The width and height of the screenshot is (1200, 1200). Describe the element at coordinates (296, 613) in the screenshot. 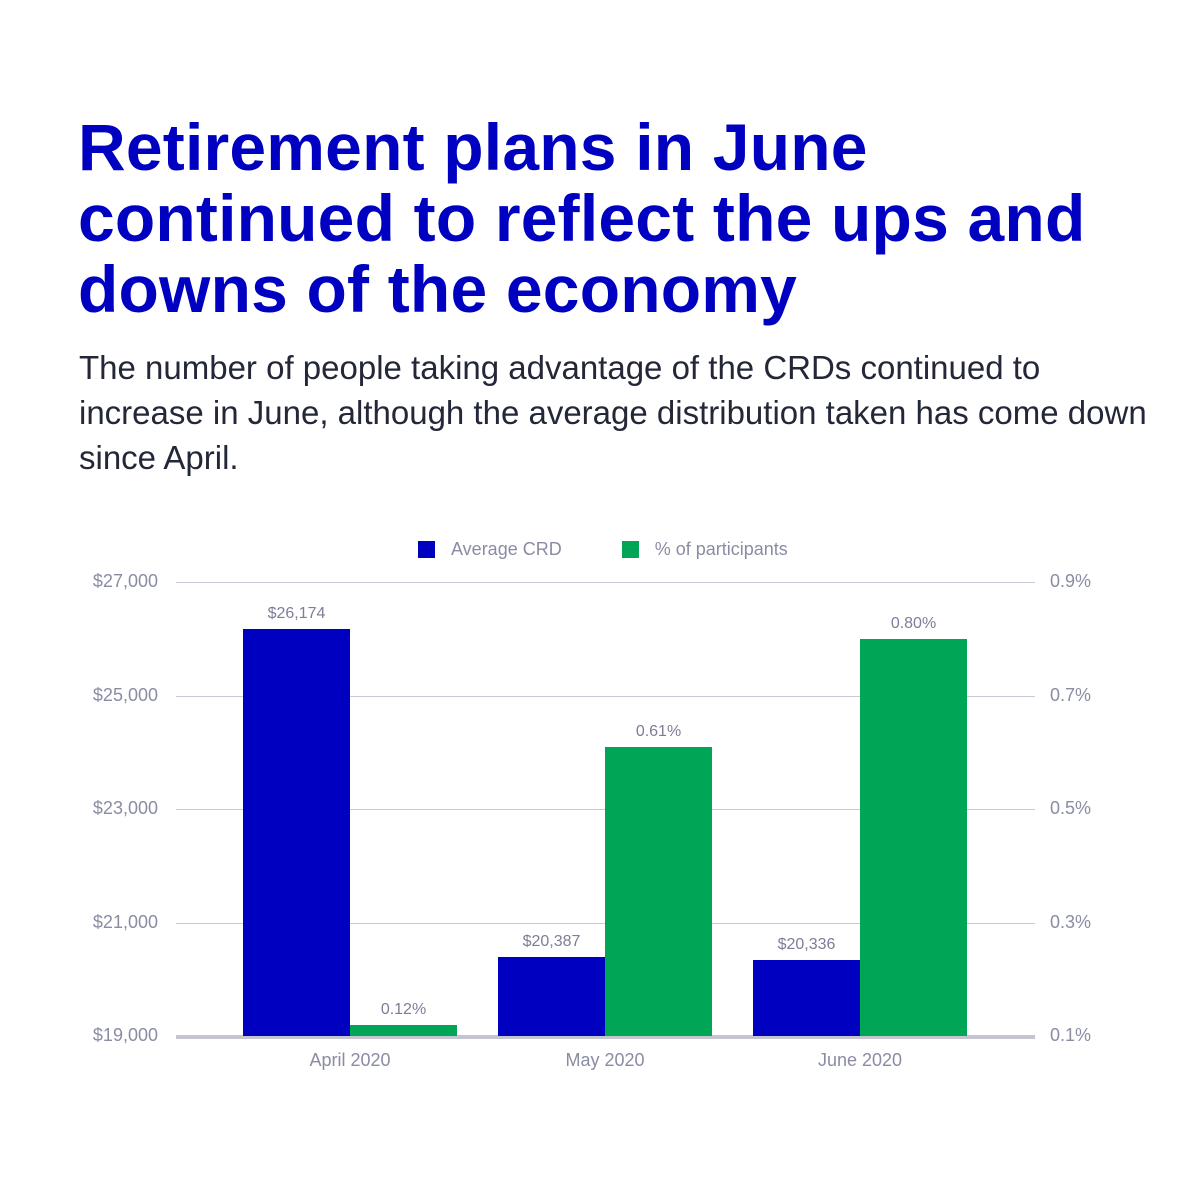

I see `data-label-average-crd: $26,174` at that location.